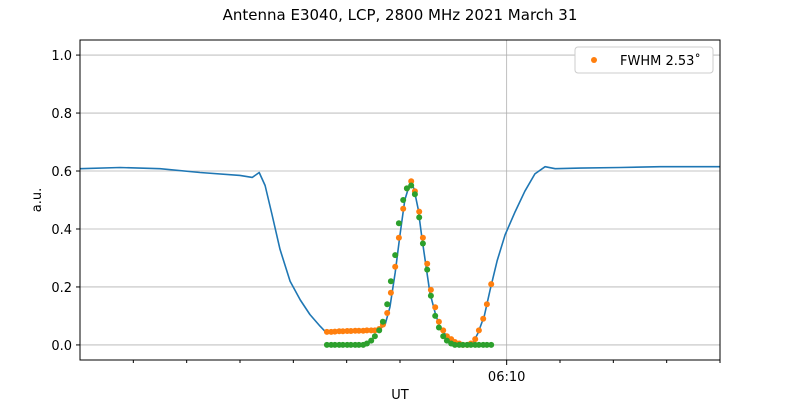  I want to click on y-tick-label: 0.8, so click(61, 114).